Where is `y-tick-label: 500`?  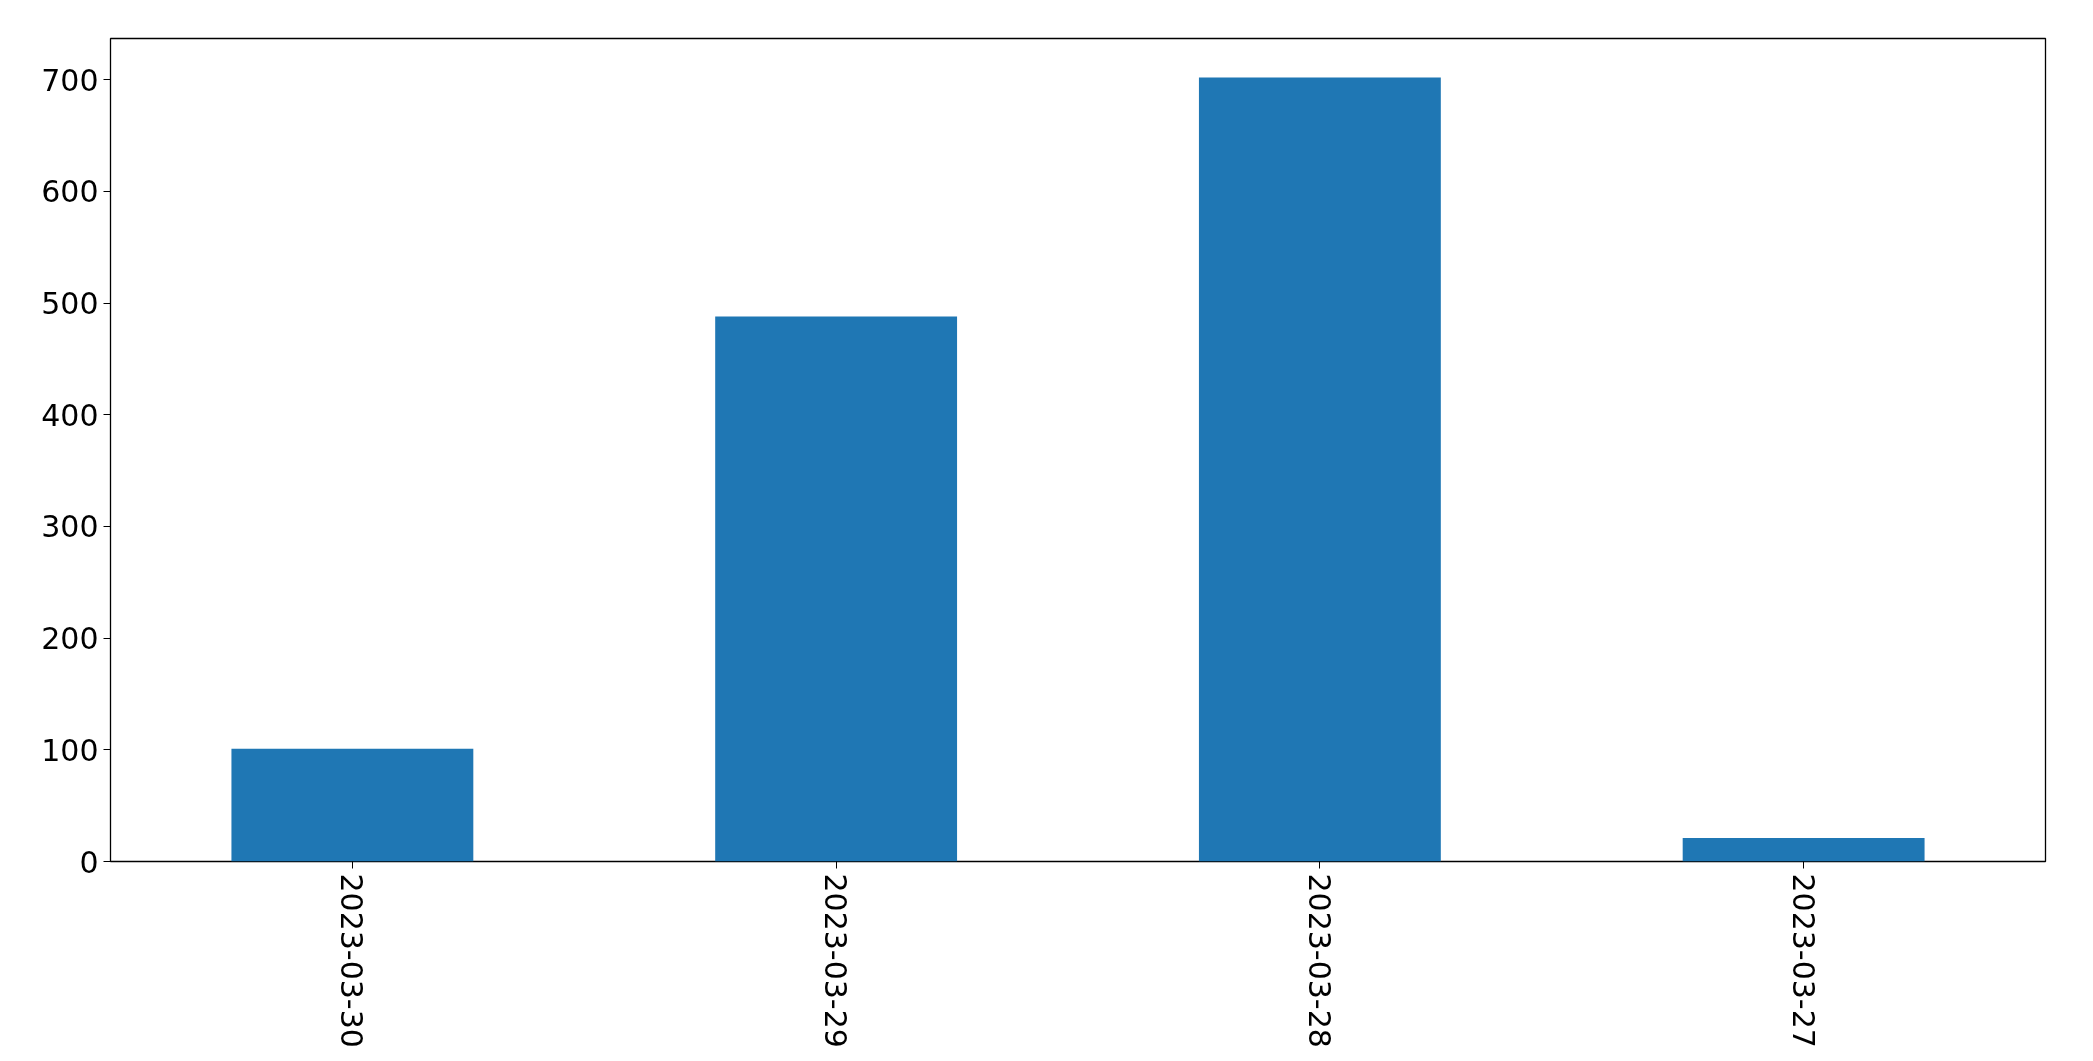
y-tick-label: 500 is located at coordinates (70, 304).